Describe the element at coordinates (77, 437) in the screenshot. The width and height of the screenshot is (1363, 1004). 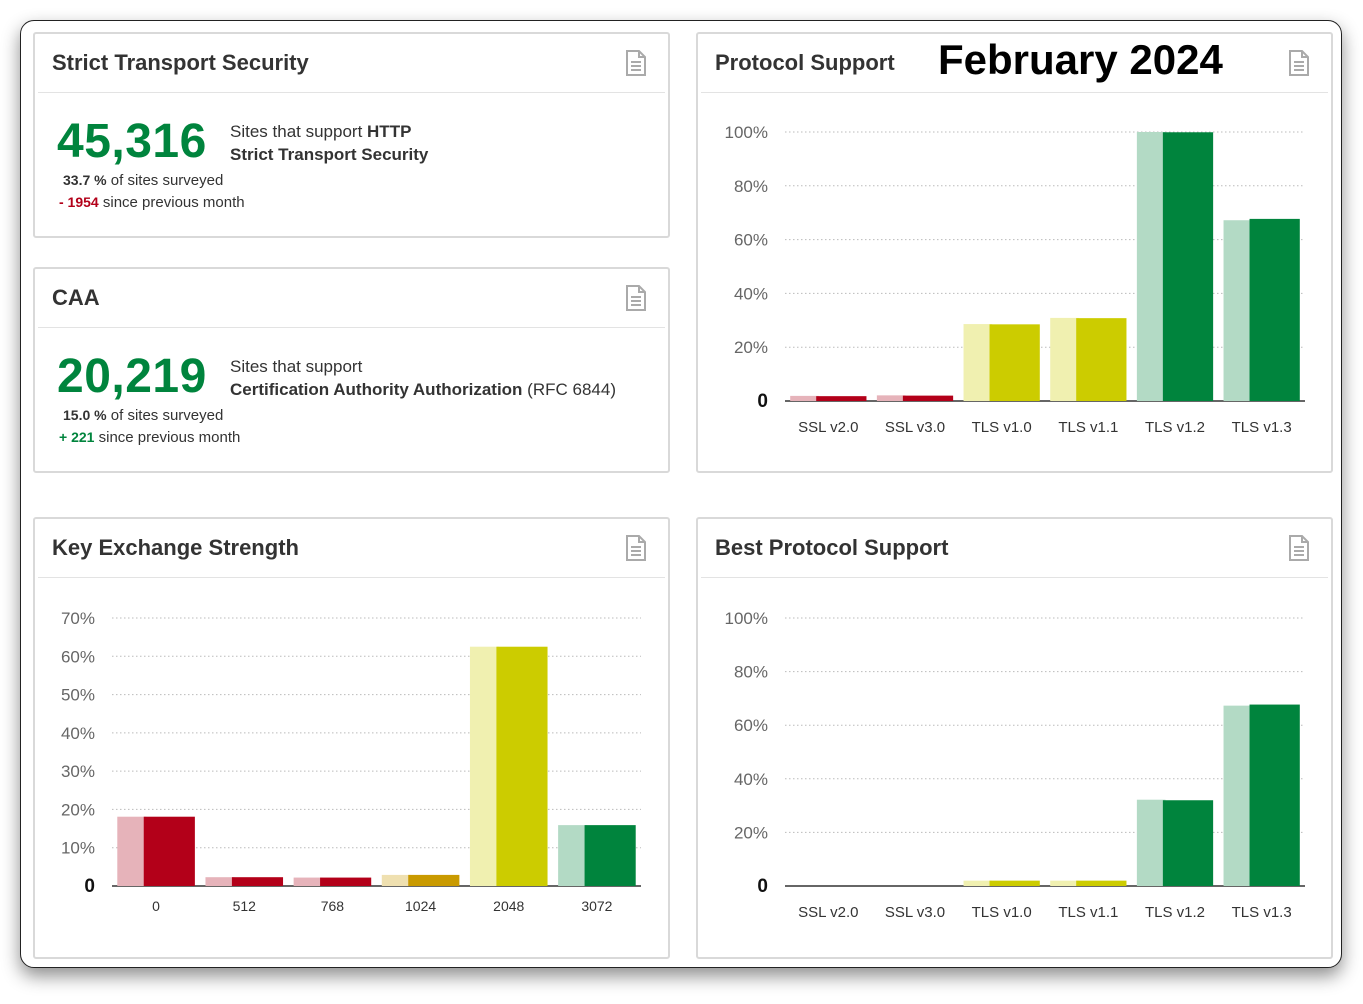
I see `caa-delta: + 221` at that location.